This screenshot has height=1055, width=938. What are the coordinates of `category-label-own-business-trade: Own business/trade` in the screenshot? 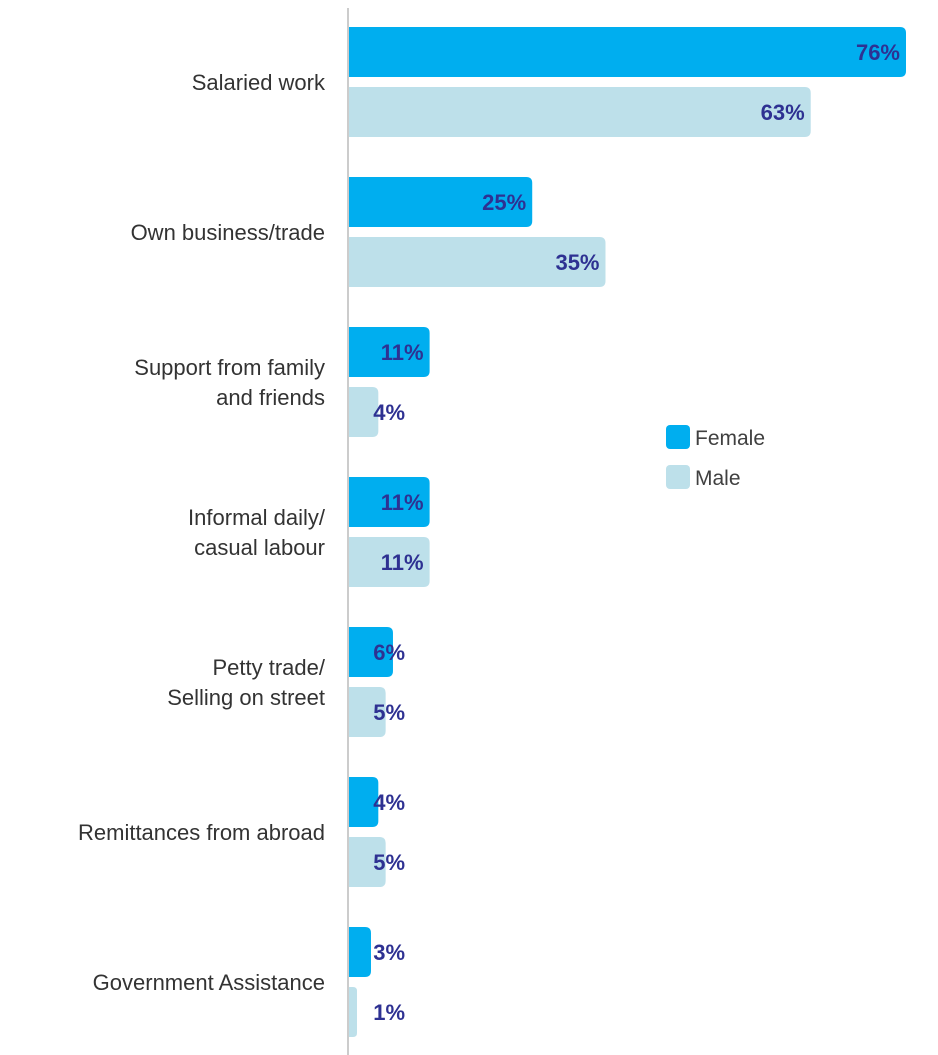 It's located at (228, 232).